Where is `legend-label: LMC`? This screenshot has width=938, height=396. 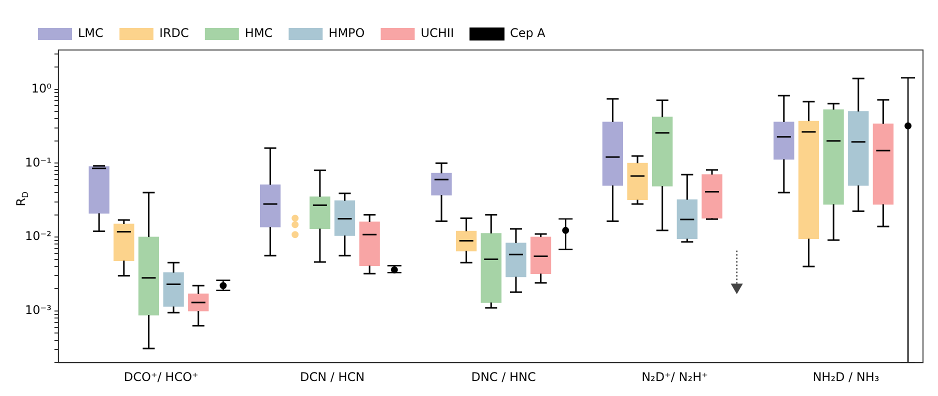
legend-label: LMC is located at coordinates (91, 33).